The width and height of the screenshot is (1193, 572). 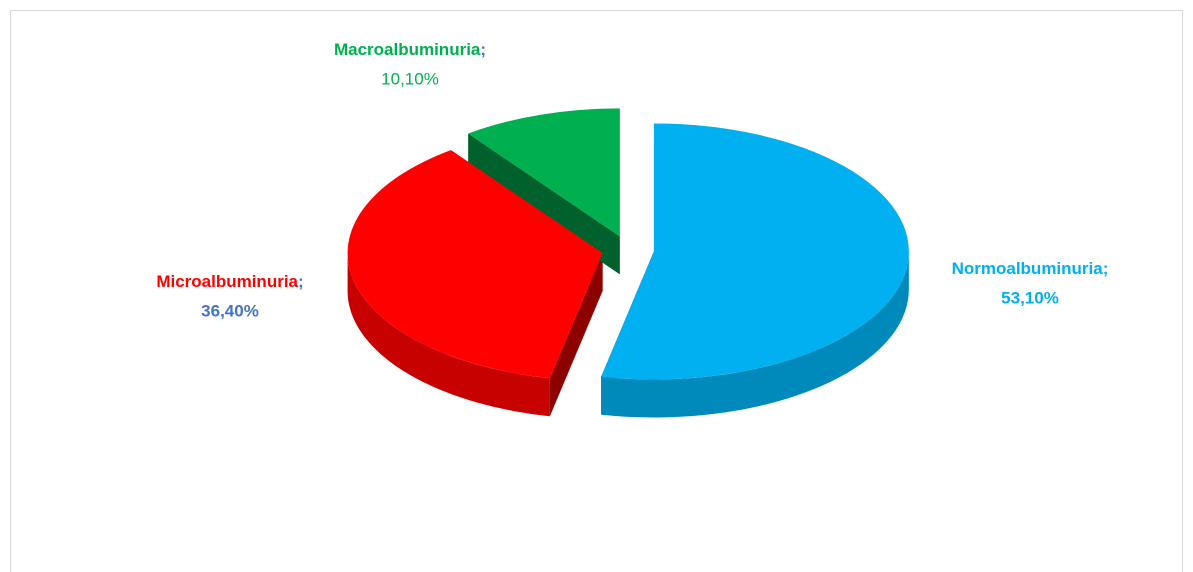 I want to click on category-name: Macroalbuminuria, so click(x=407, y=49).